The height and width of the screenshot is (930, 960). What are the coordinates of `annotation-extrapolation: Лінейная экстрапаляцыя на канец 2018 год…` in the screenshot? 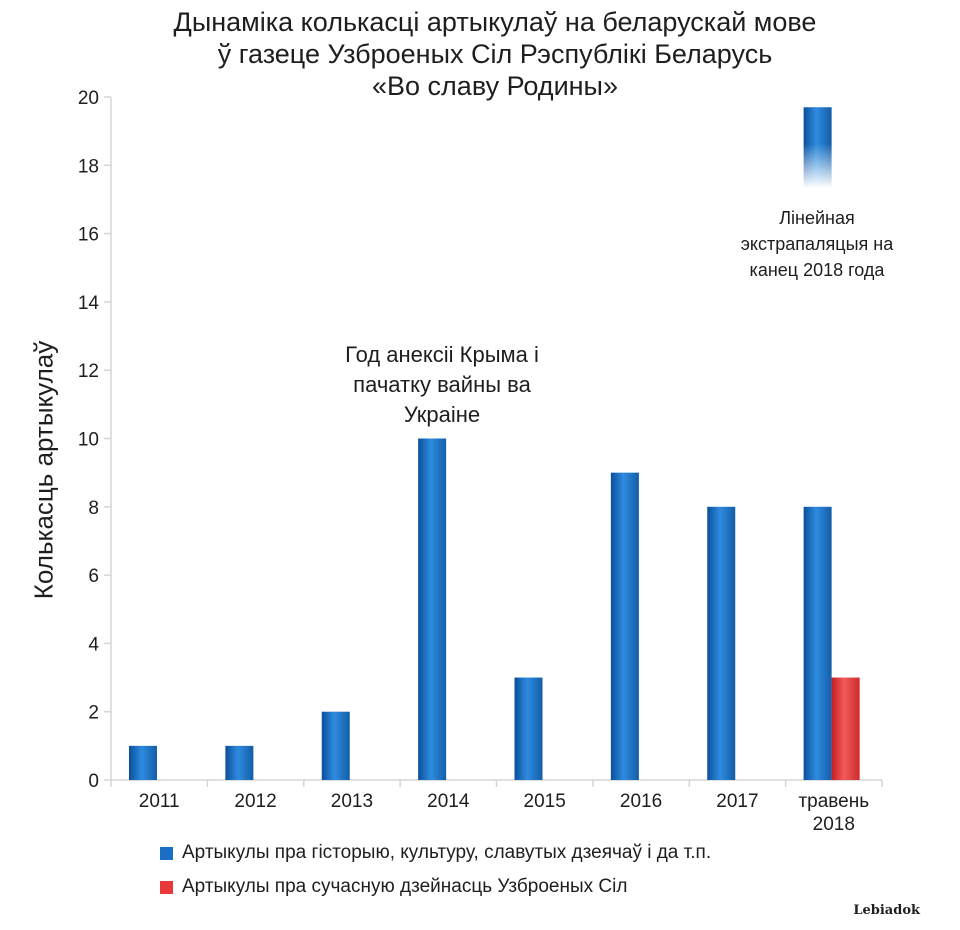 It's located at (817, 244).